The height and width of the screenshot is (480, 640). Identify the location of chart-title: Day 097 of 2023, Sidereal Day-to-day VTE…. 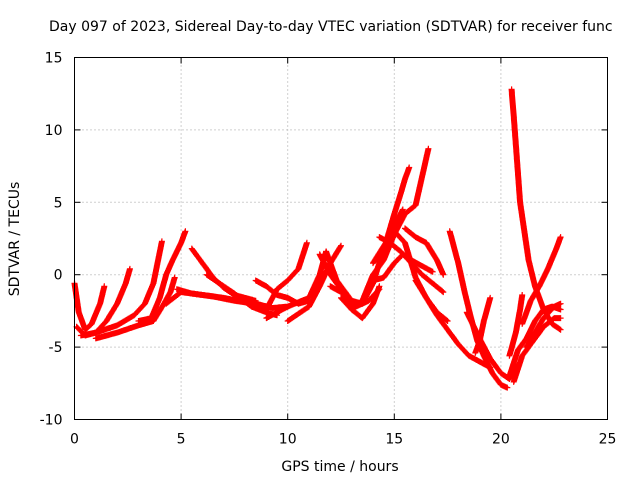
(331, 27).